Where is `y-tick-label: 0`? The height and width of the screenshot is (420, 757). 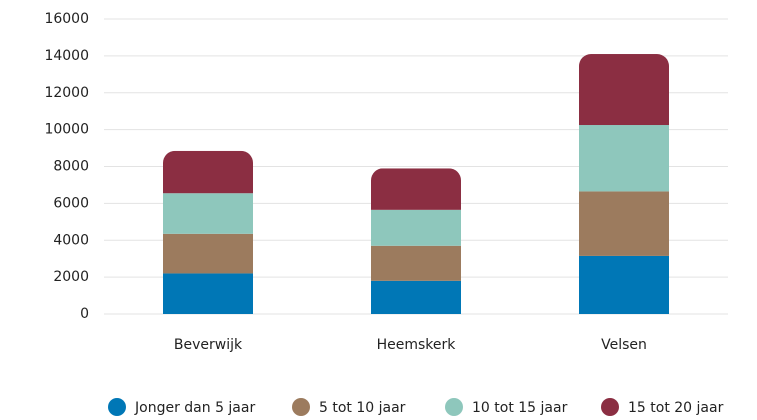 y-tick-label: 0 is located at coordinates (84, 314).